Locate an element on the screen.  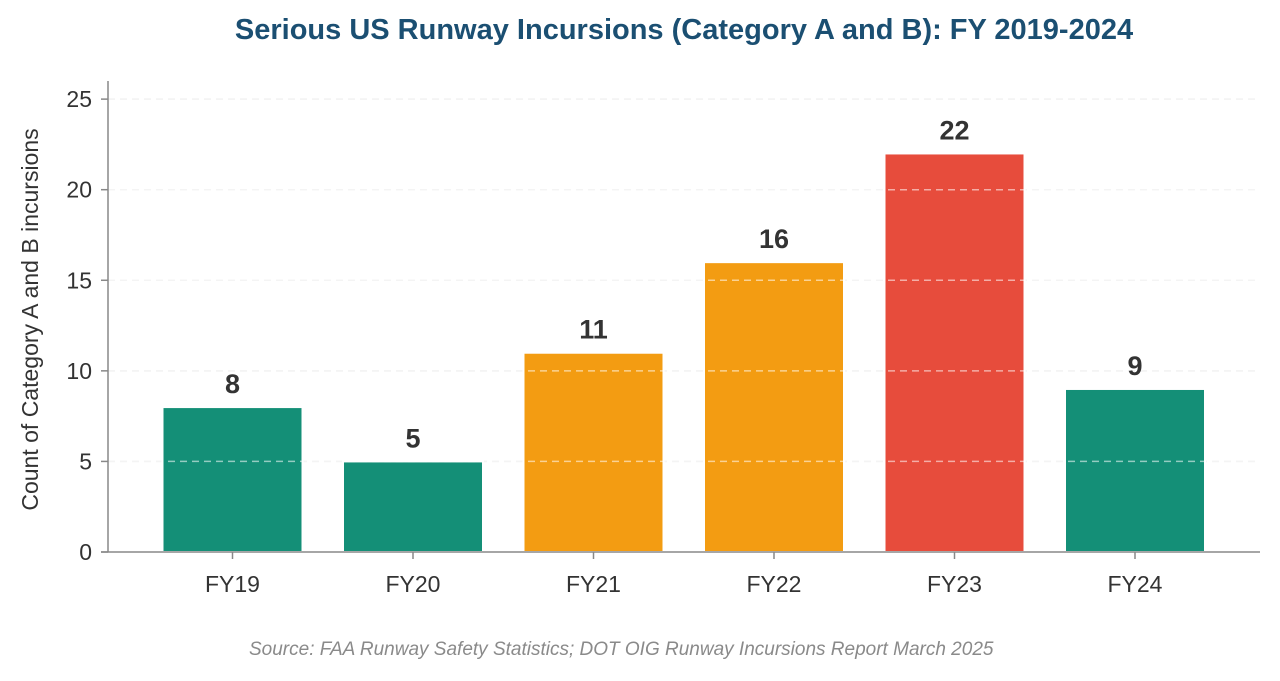
y-tick-label: 20 is located at coordinates (79, 190).